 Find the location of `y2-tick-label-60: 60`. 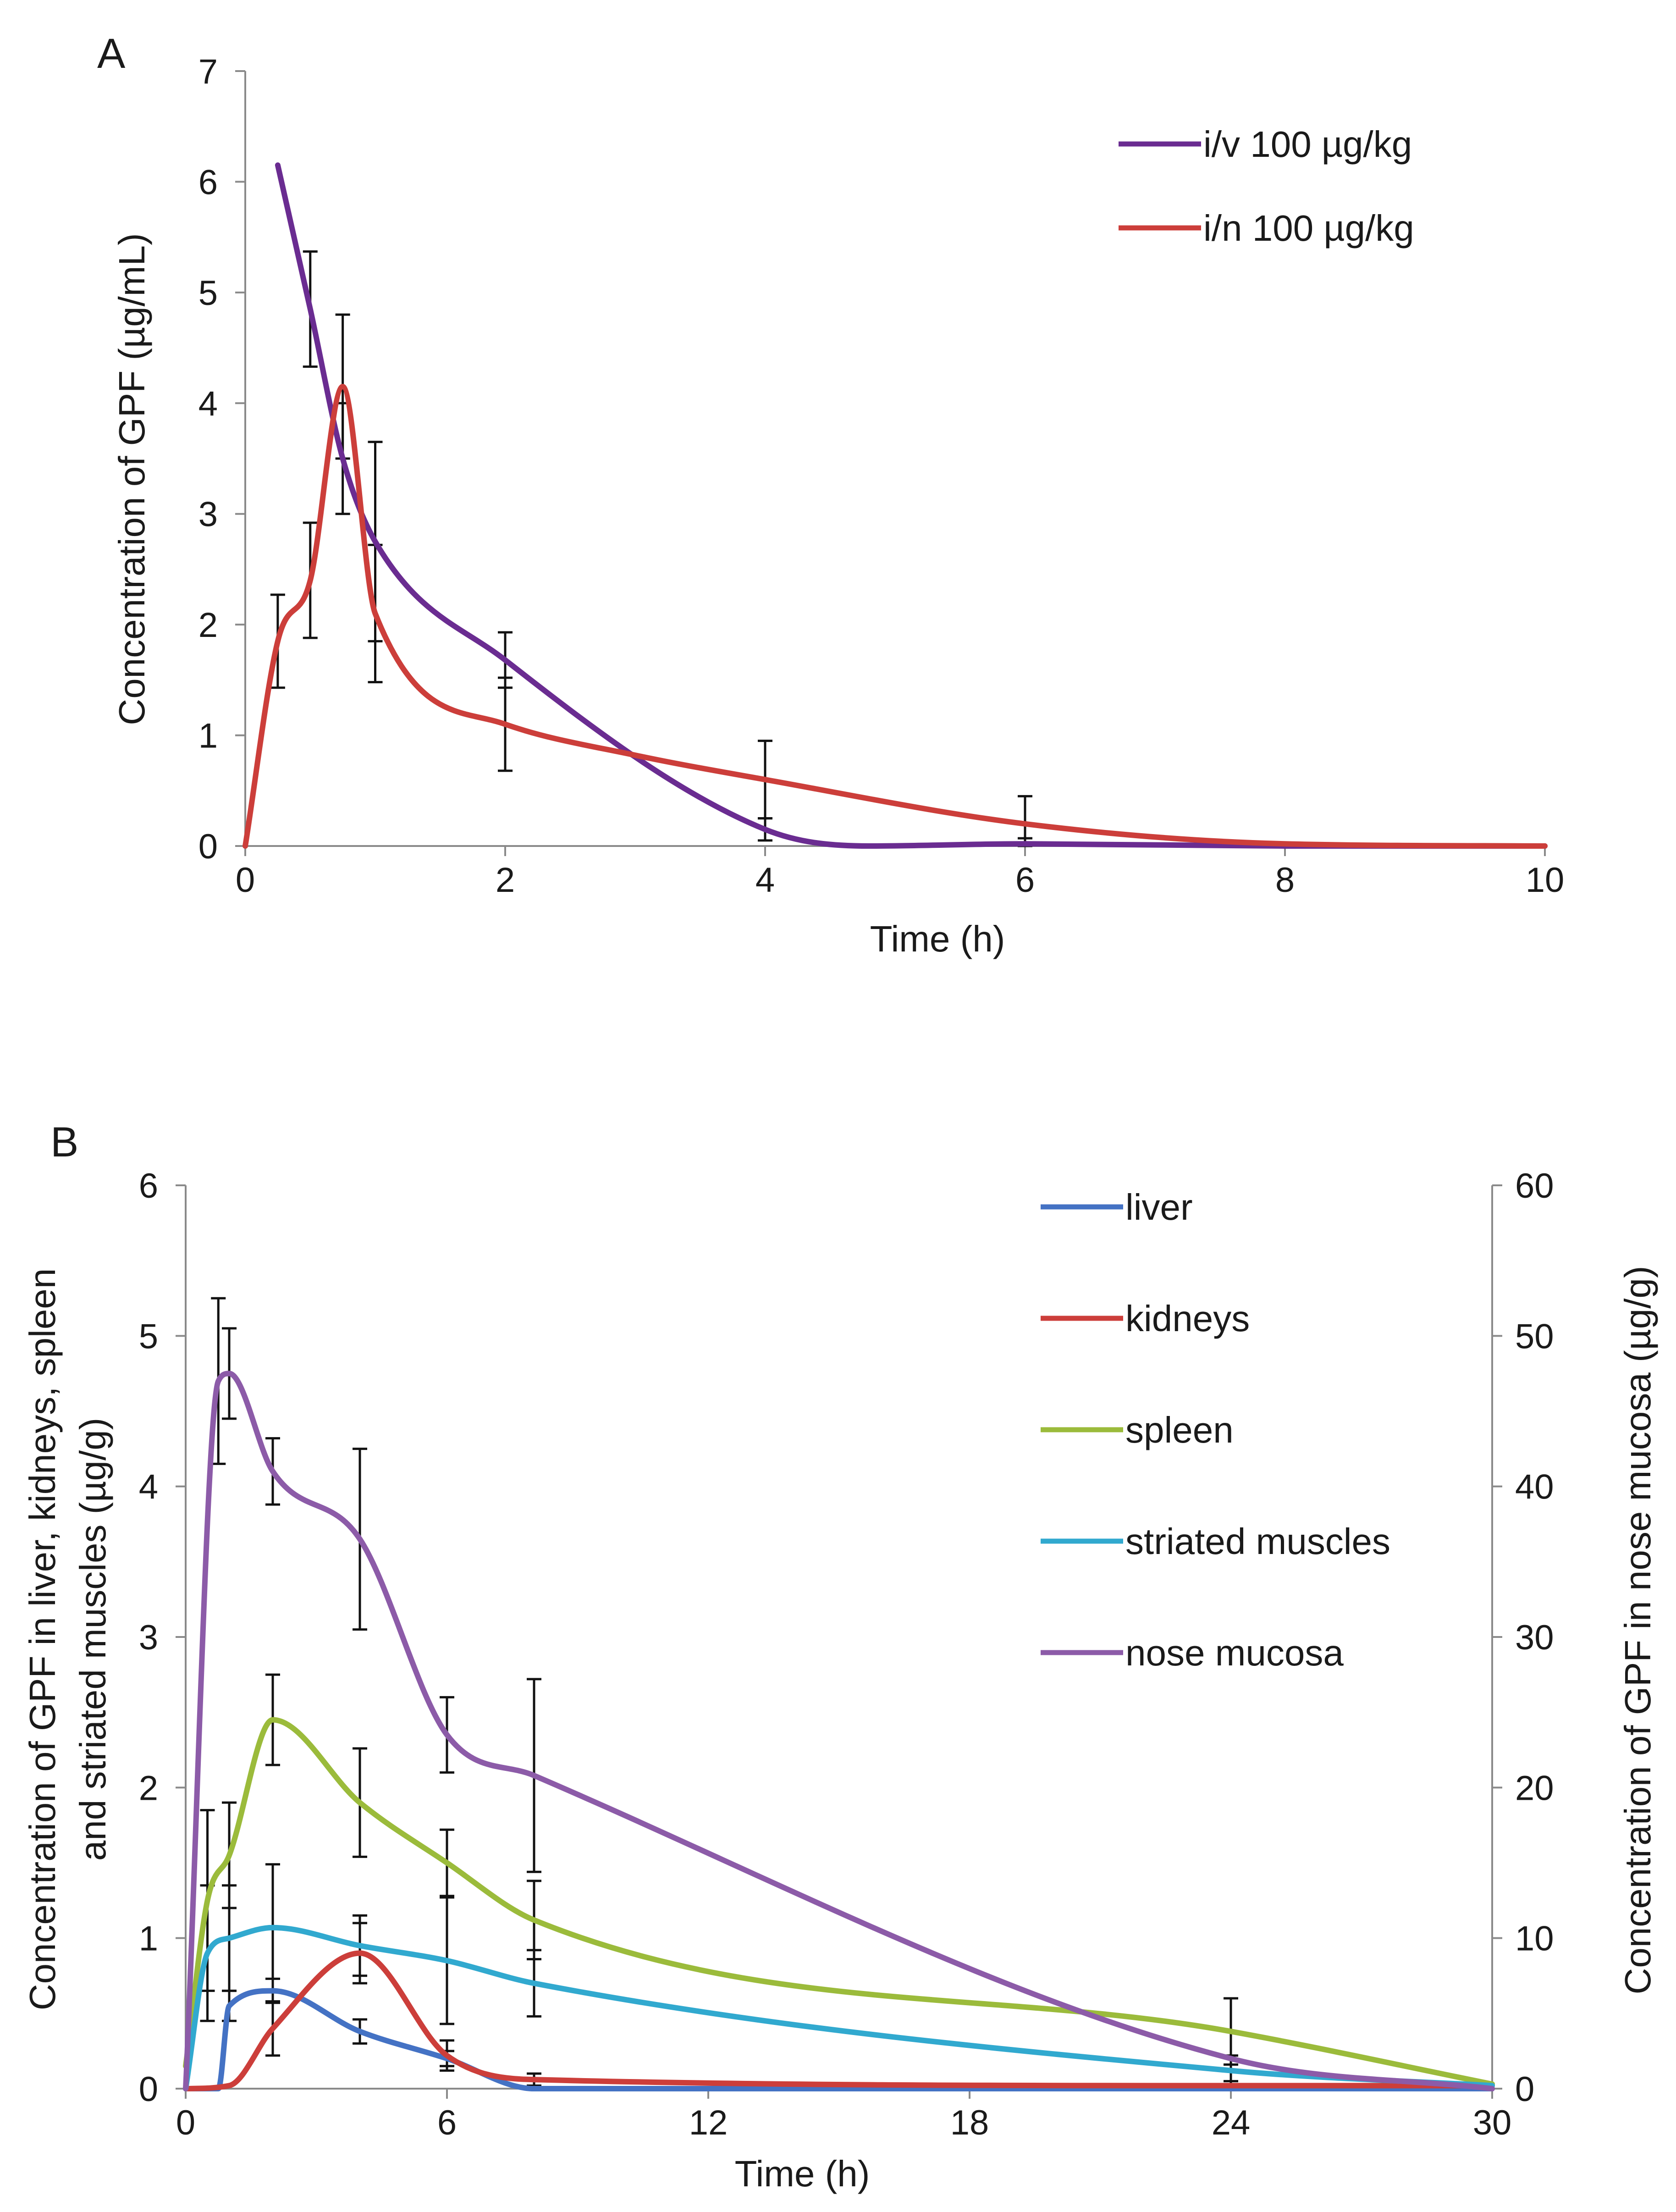

y2-tick-label-60: 60 is located at coordinates (1535, 1187).